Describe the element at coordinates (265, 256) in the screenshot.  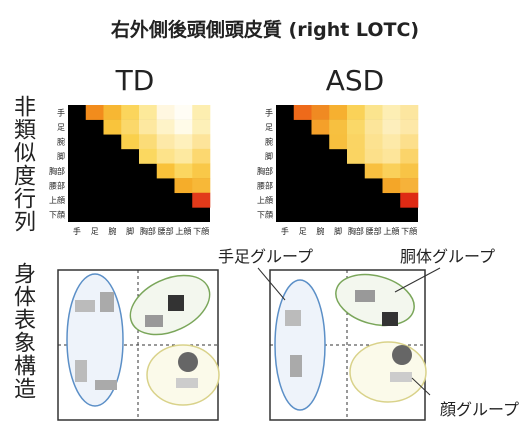
I see `group-label: 手足グループ` at that location.